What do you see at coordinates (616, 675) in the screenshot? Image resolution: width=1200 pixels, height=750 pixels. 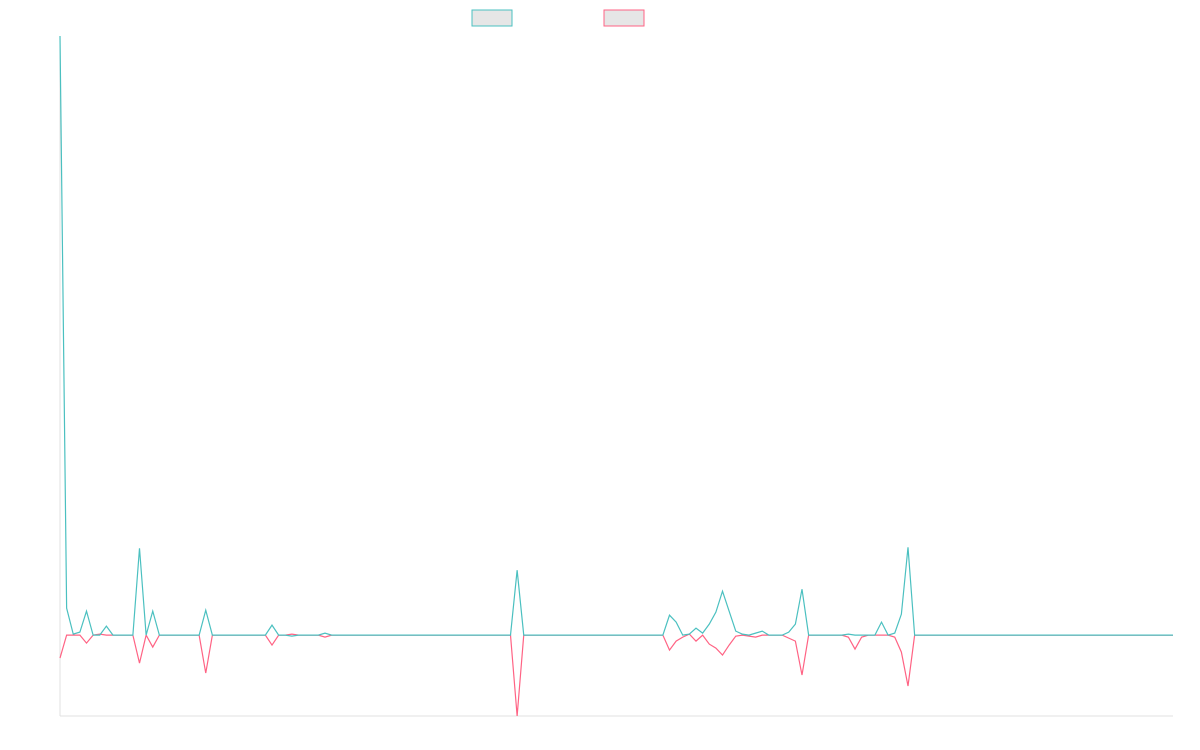 I see `series-line` at bounding box center [616, 675].